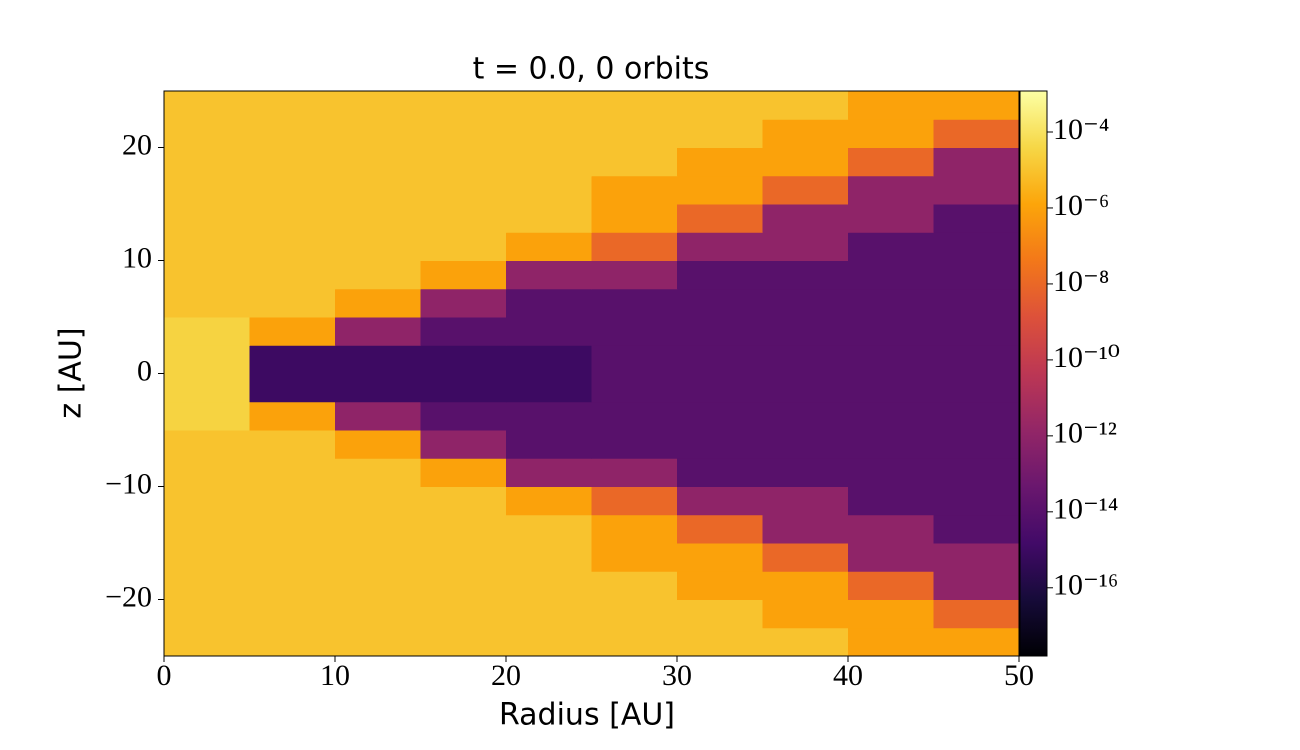  What do you see at coordinates (1085, 585) in the screenshot?
I see `colorbar-tick-label: 10⁻¹⁶` at bounding box center [1085, 585].